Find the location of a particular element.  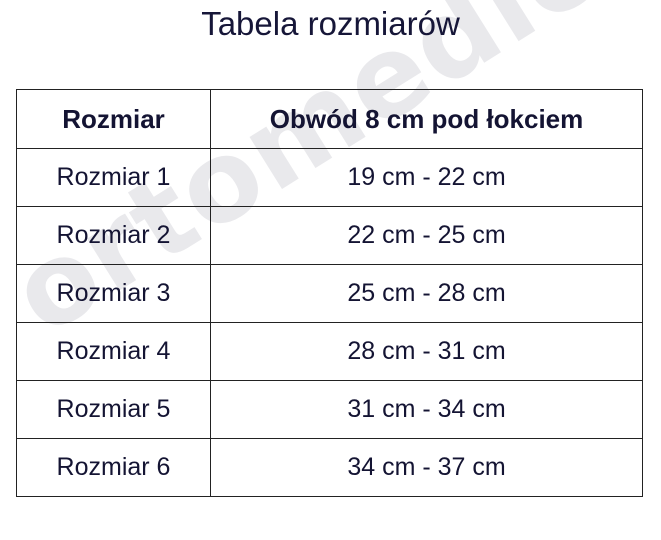

table-header-row: Rozmiar Obwód 8 cm pod łokciem is located at coordinates (329, 119).